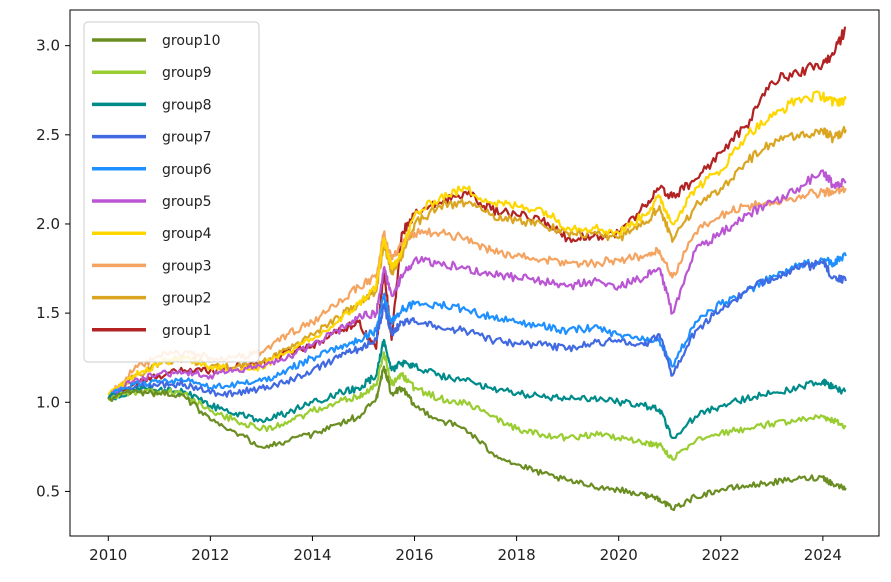  Describe the element at coordinates (187, 73) in the screenshot. I see `legend-label-group9: group9` at that location.